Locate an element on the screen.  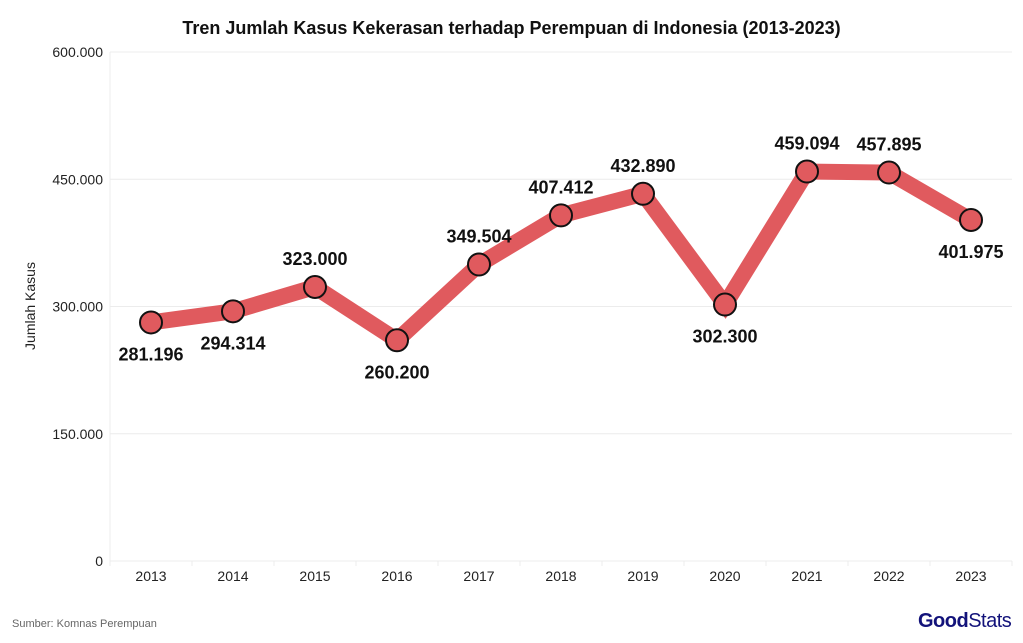
data-label: 302.300 is located at coordinates (724, 337).